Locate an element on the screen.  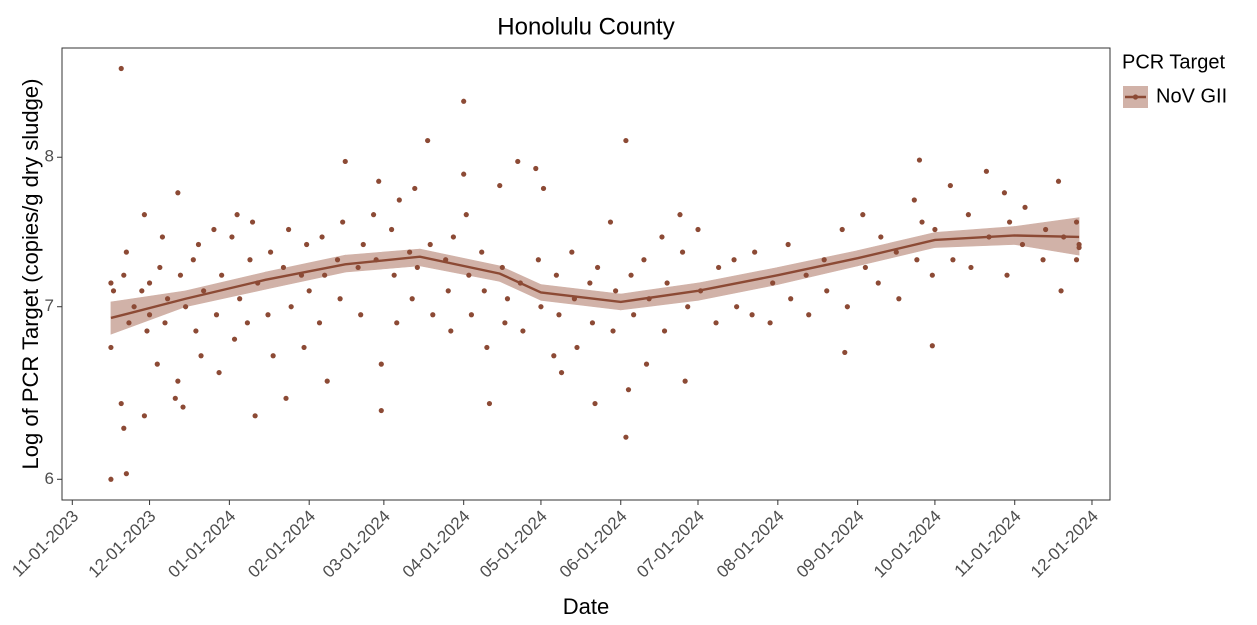
y-axis-title: Log of PCR Target (copies/g dry sludge) is located at coordinates (30, 274).